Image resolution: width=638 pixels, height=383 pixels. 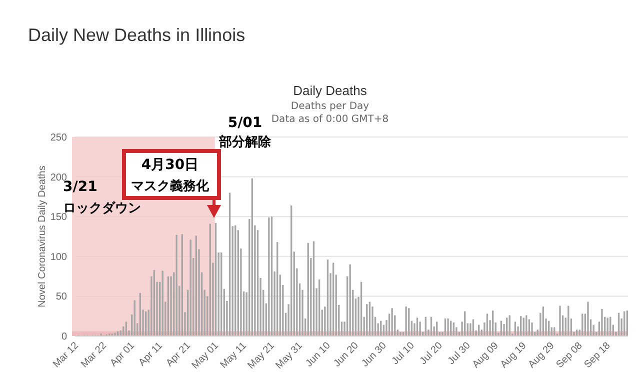 I want to click on y-tick-label: 250, so click(x=59, y=138).